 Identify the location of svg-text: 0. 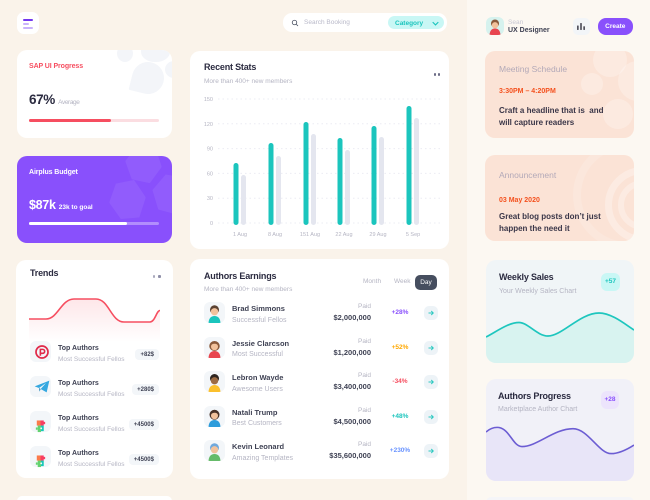
(211, 224).